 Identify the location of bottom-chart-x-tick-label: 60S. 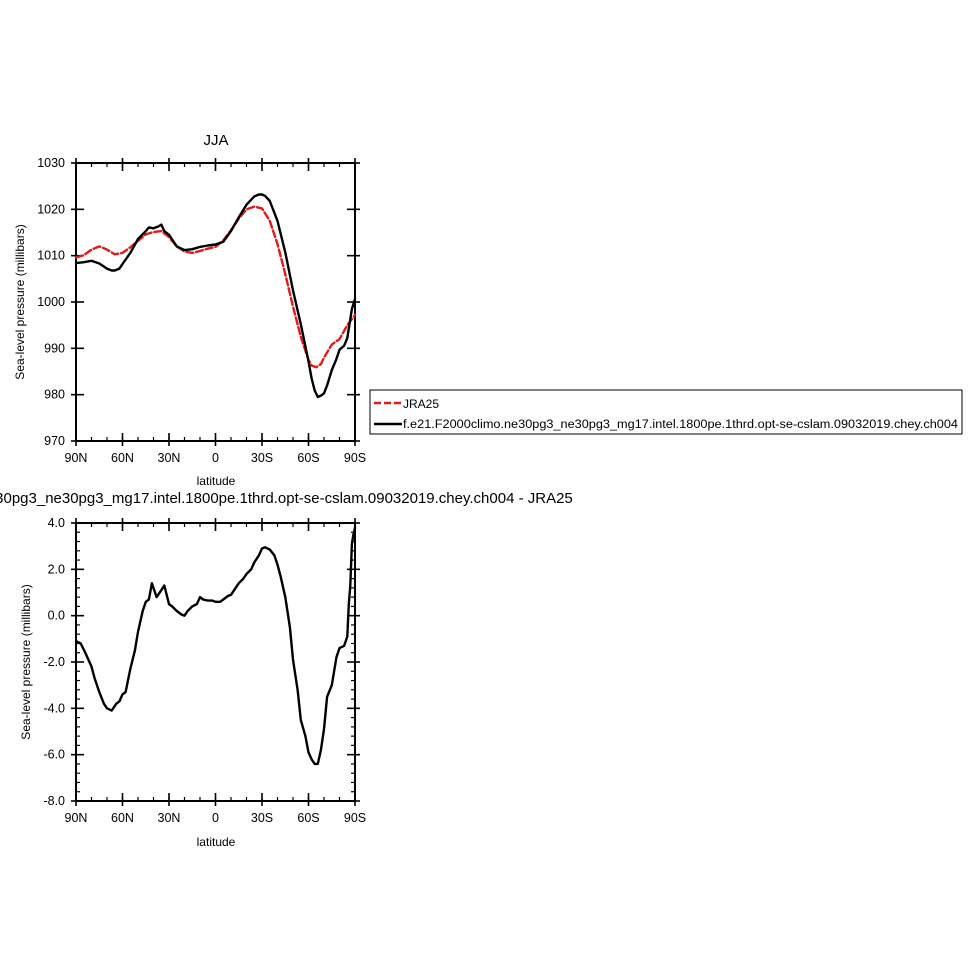
(308, 818).